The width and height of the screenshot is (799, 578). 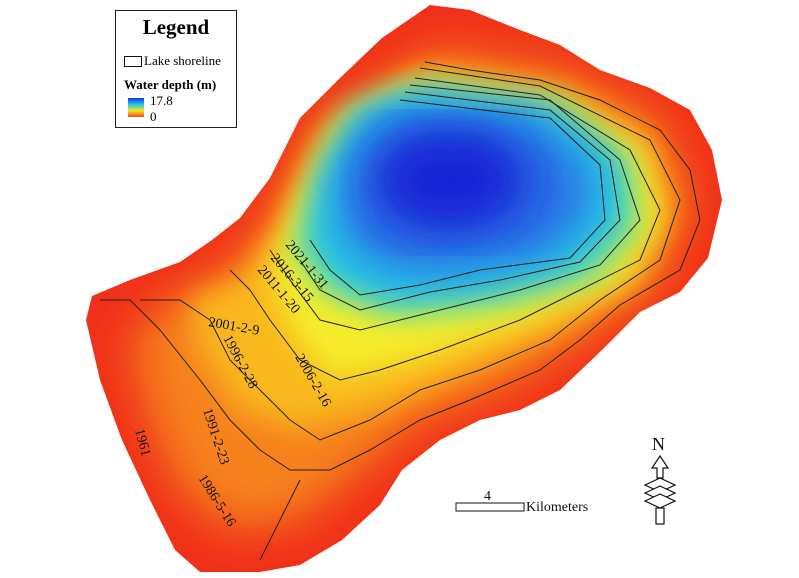 What do you see at coordinates (153, 116) in the screenshot?
I see `depth-min: 0` at bounding box center [153, 116].